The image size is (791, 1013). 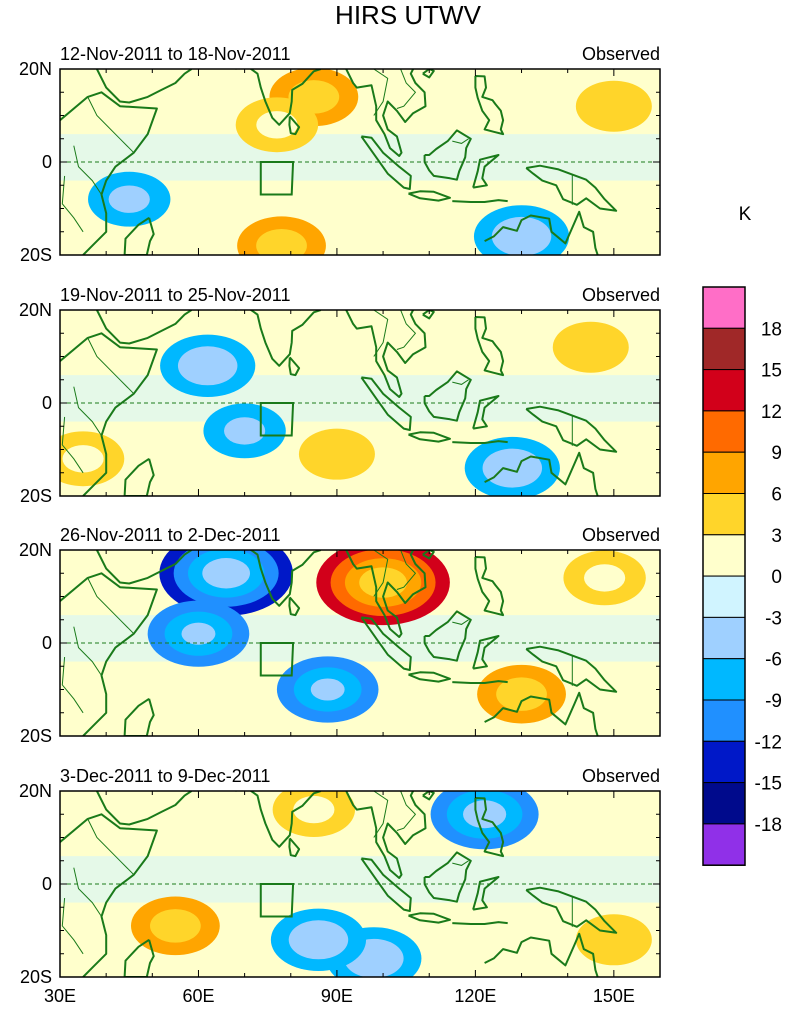 I want to click on colorbar: 18 15 12 9 6 3 0 -3 -6 -9 -12 -15 -18, so click(x=742, y=576).